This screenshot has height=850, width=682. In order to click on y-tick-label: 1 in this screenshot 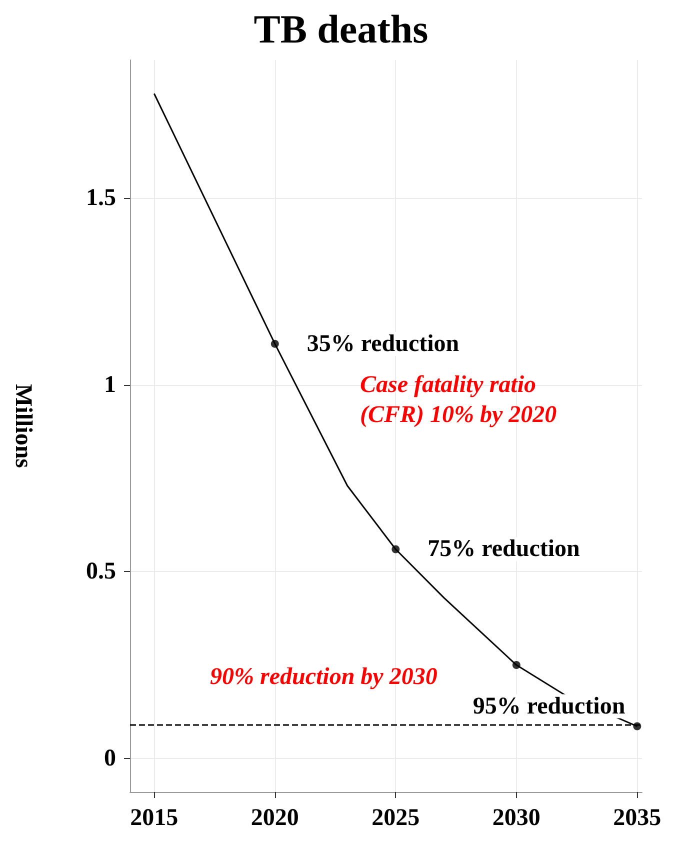, I will do `click(110, 385)`.